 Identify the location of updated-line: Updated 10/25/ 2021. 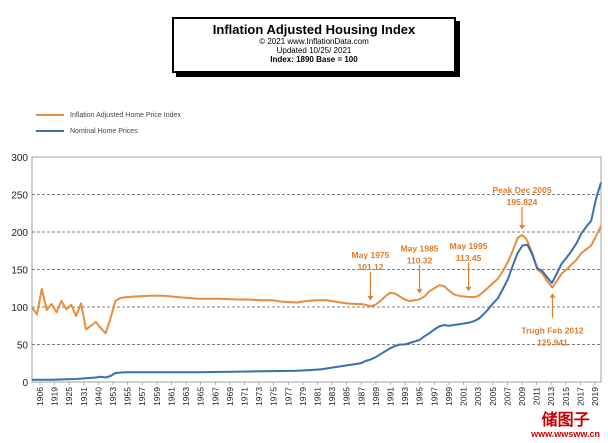
(314, 50).